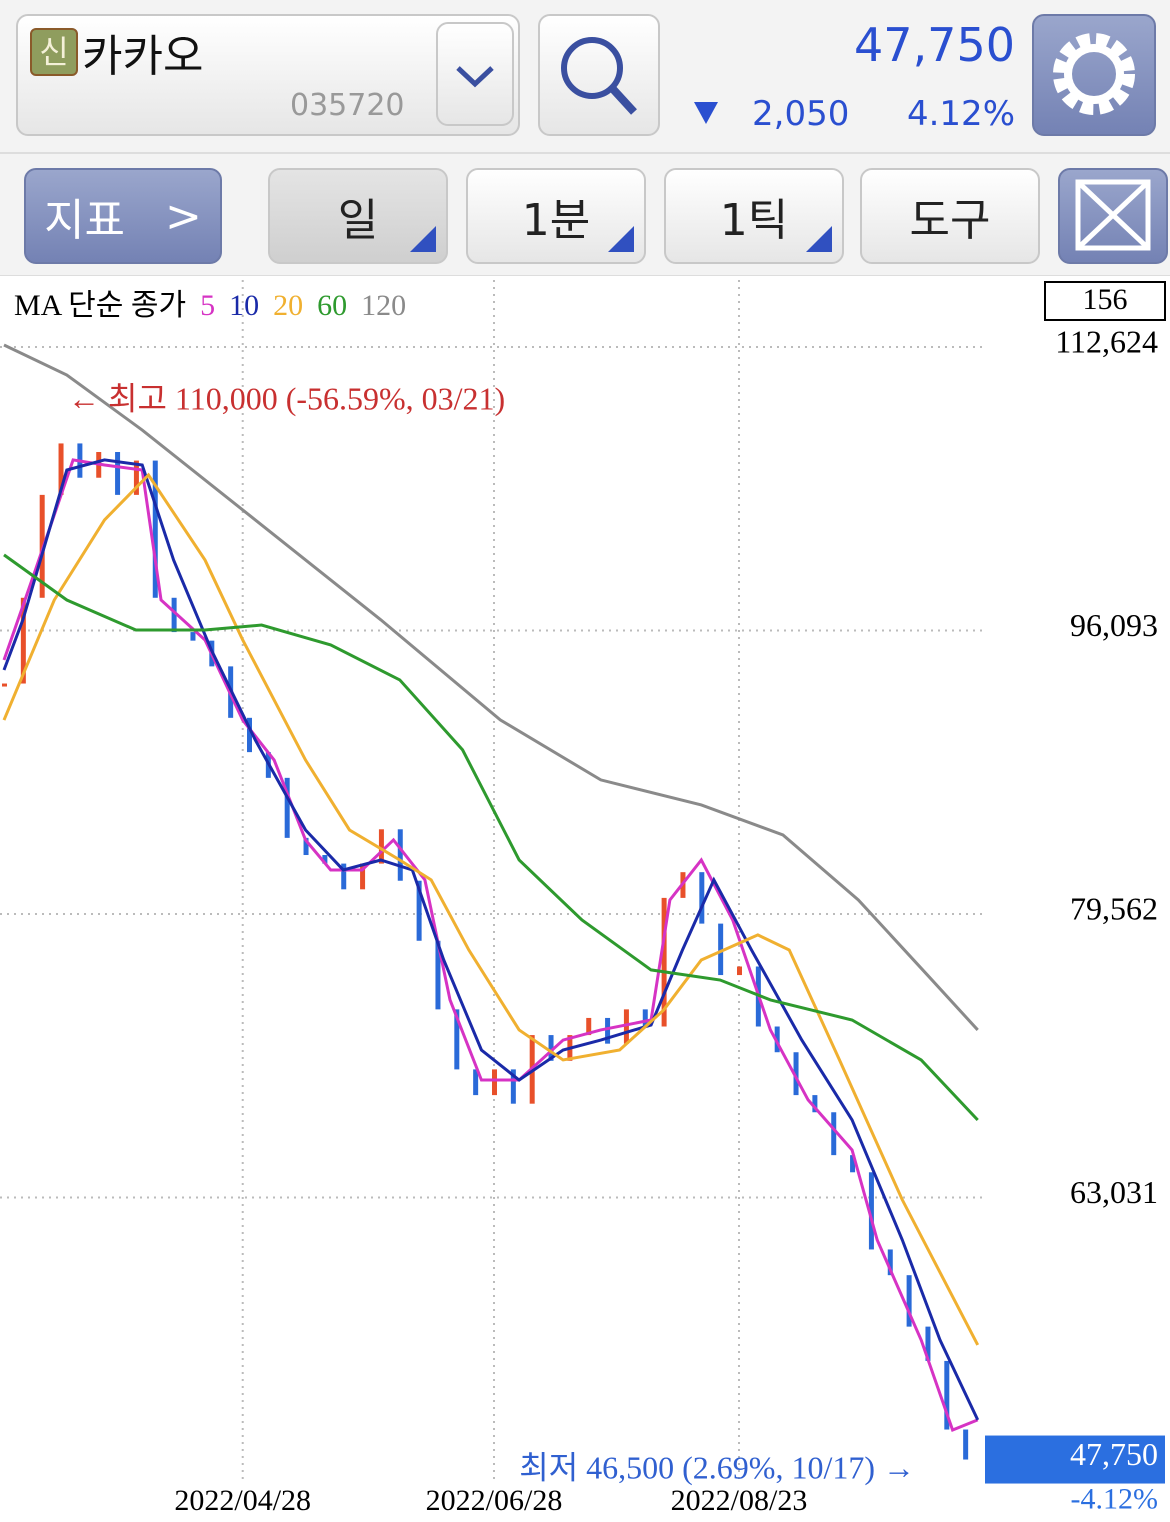  What do you see at coordinates (960, 114) in the screenshot?
I see `change-pct: 4.12%` at bounding box center [960, 114].